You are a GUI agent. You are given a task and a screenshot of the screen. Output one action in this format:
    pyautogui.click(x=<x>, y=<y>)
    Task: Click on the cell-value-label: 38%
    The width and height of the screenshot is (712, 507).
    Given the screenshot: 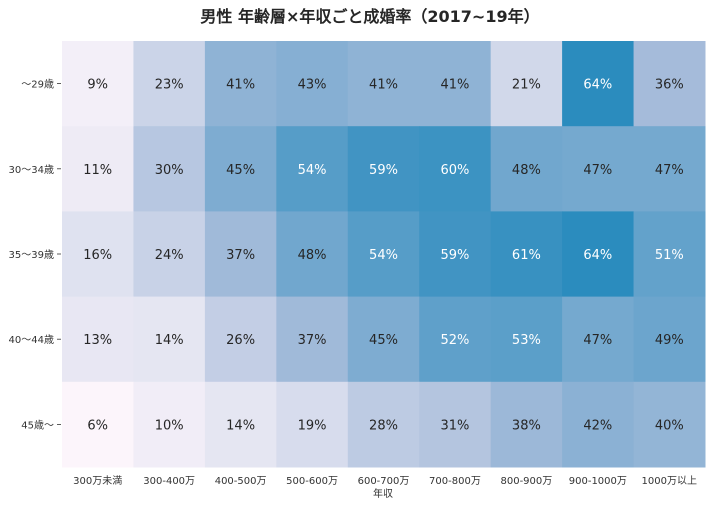 What is the action you would take?
    pyautogui.click(x=526, y=425)
    